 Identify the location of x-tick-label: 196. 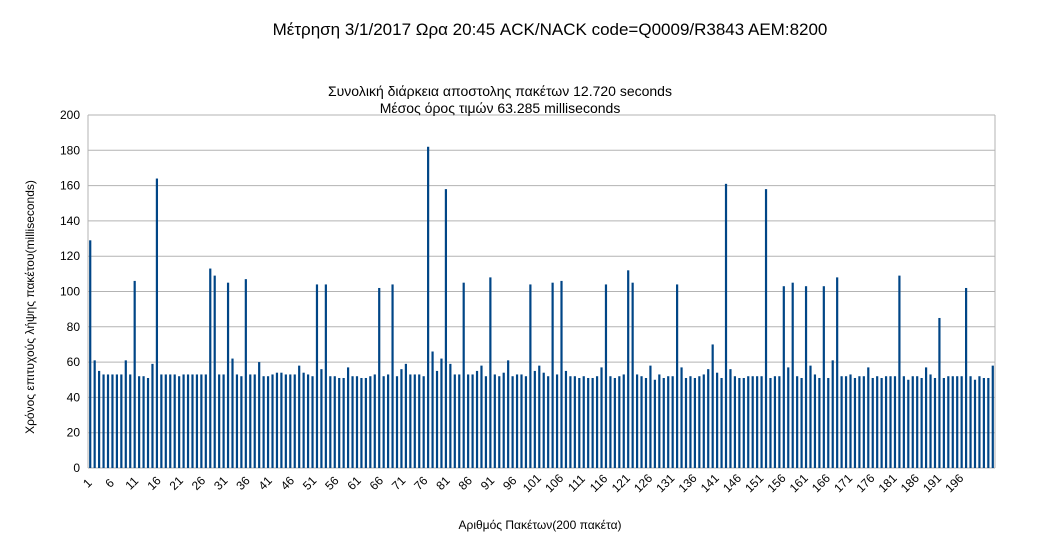
(954, 483).